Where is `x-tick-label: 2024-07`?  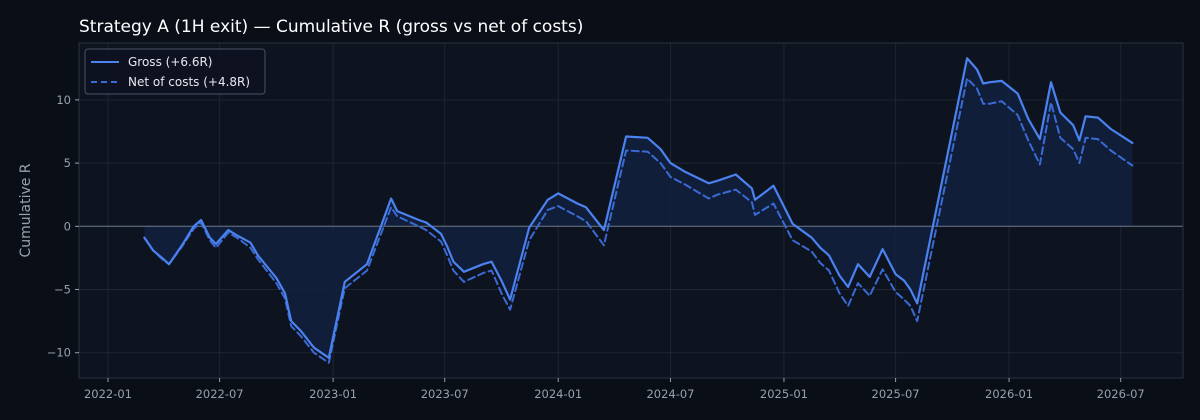 x-tick-label: 2024-07 is located at coordinates (670, 394).